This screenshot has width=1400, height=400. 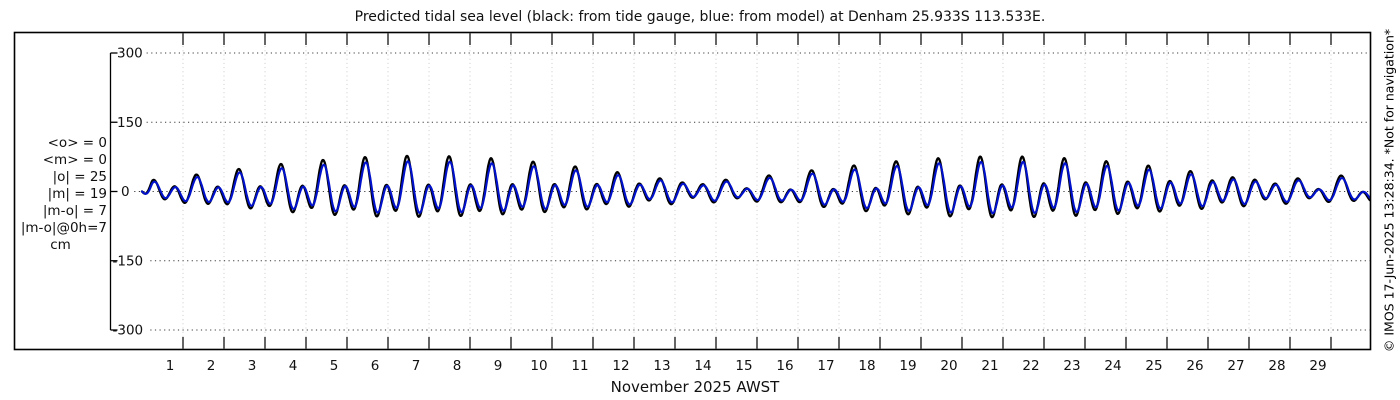 What do you see at coordinates (252, 366) in the screenshot?
I see `x-tick-label: 3` at bounding box center [252, 366].